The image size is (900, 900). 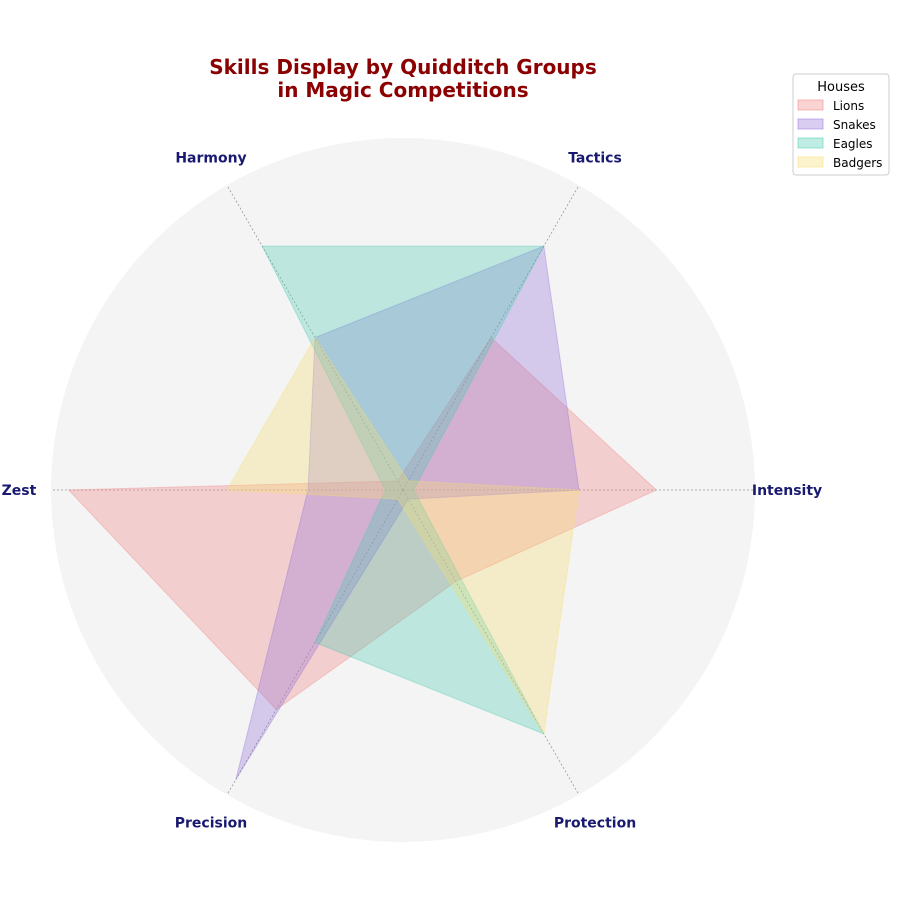 I want to click on legend-label-lions: Lions, so click(x=848, y=106).